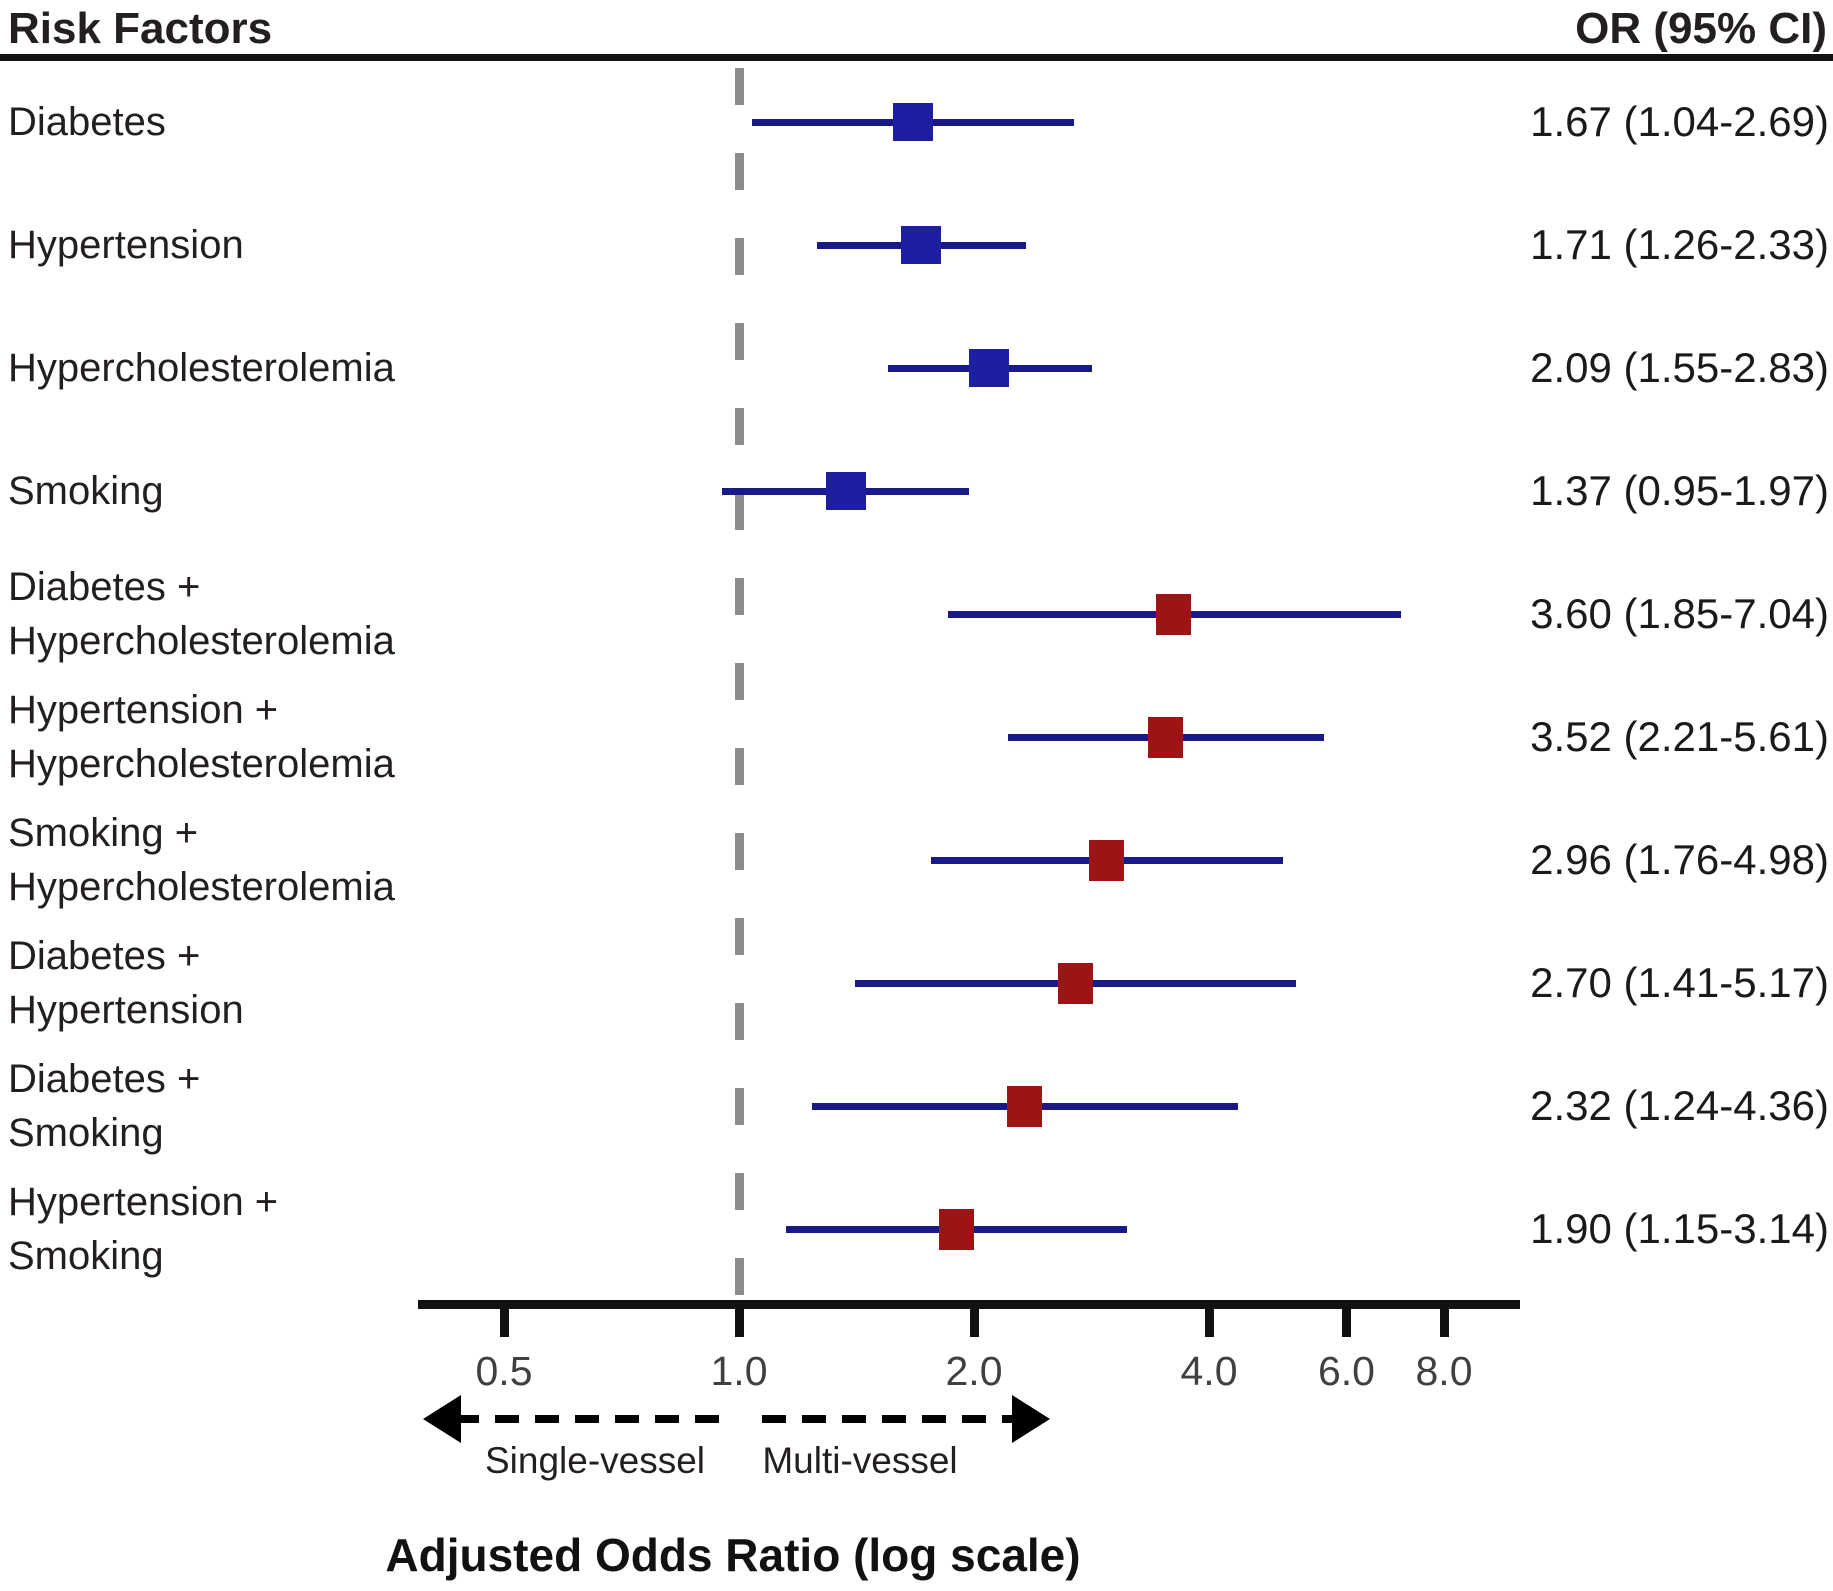 This screenshot has width=1833, height=1591. Describe the element at coordinates (1031, 1419) in the screenshot. I see `multi-vessel-arrowhead-icon` at that location.